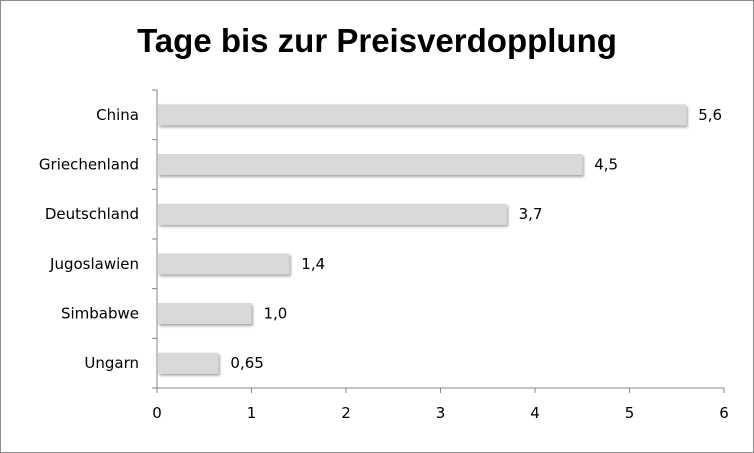 The width and height of the screenshot is (754, 453). I want to click on data-label: 1,0, so click(276, 314).